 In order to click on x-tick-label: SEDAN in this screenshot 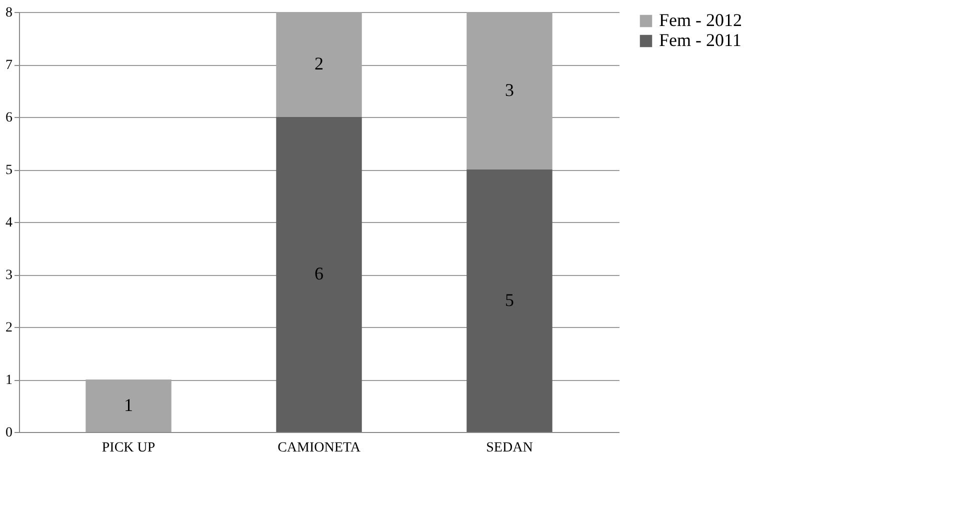, I will do `click(509, 448)`.